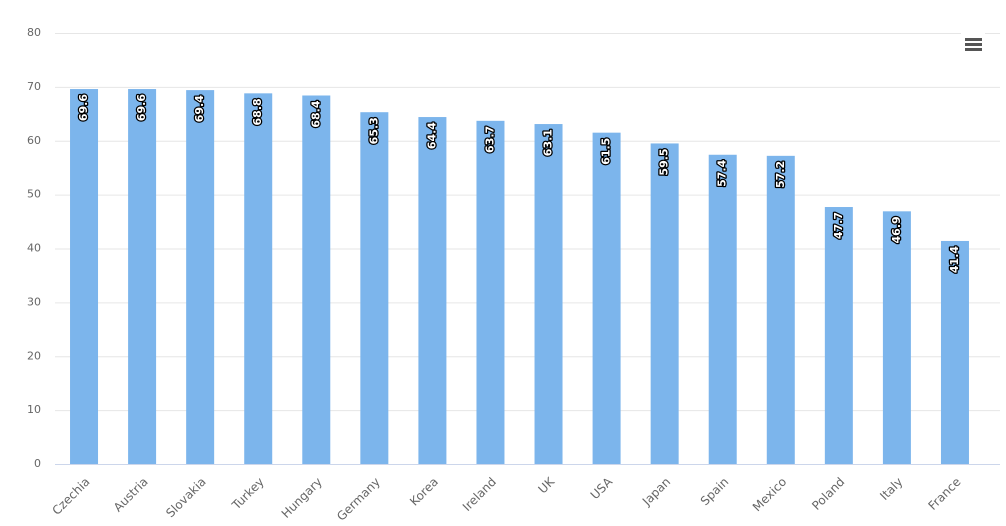 This screenshot has width=1006, height=526. Describe the element at coordinates (71, 496) in the screenshot. I see `x-tick-label: Czechia` at that location.